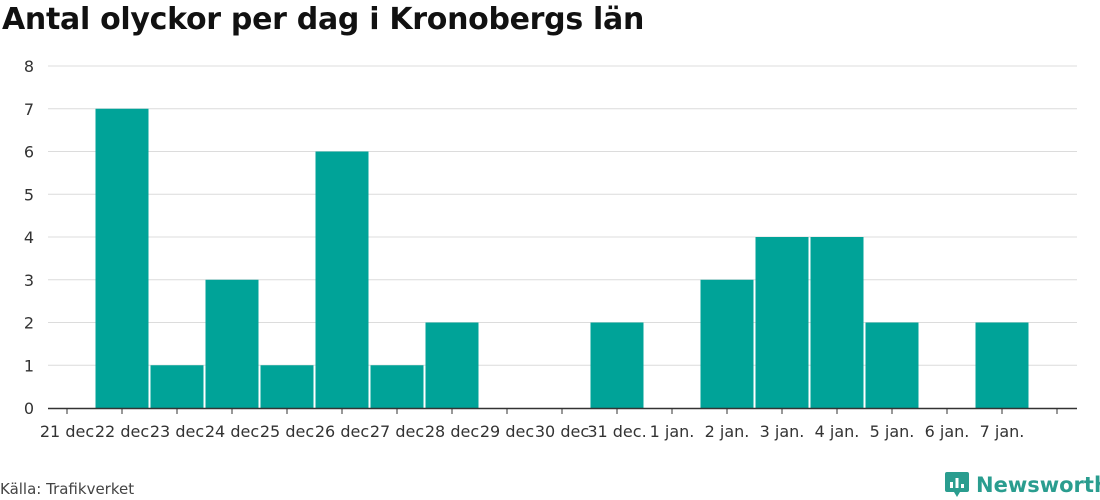 The width and height of the screenshot is (1100, 500). I want to click on y-axis-ticks: 0 1 2 3 4 5 6 7 8, so click(29, 237).